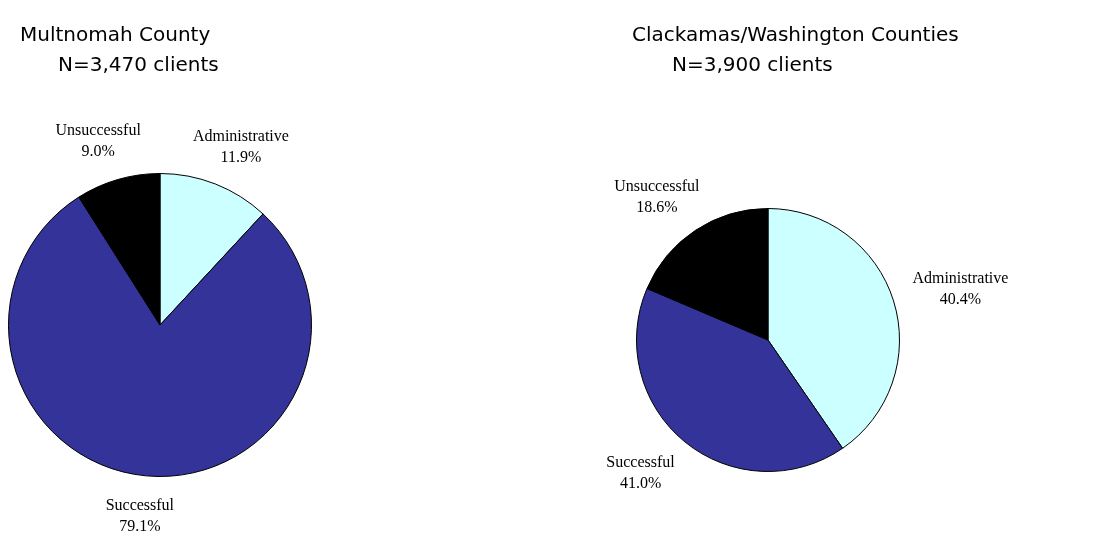 The width and height of the screenshot is (1101, 546). Describe the element at coordinates (960, 299) in the screenshot. I see `data-label: 40.4%` at that location.